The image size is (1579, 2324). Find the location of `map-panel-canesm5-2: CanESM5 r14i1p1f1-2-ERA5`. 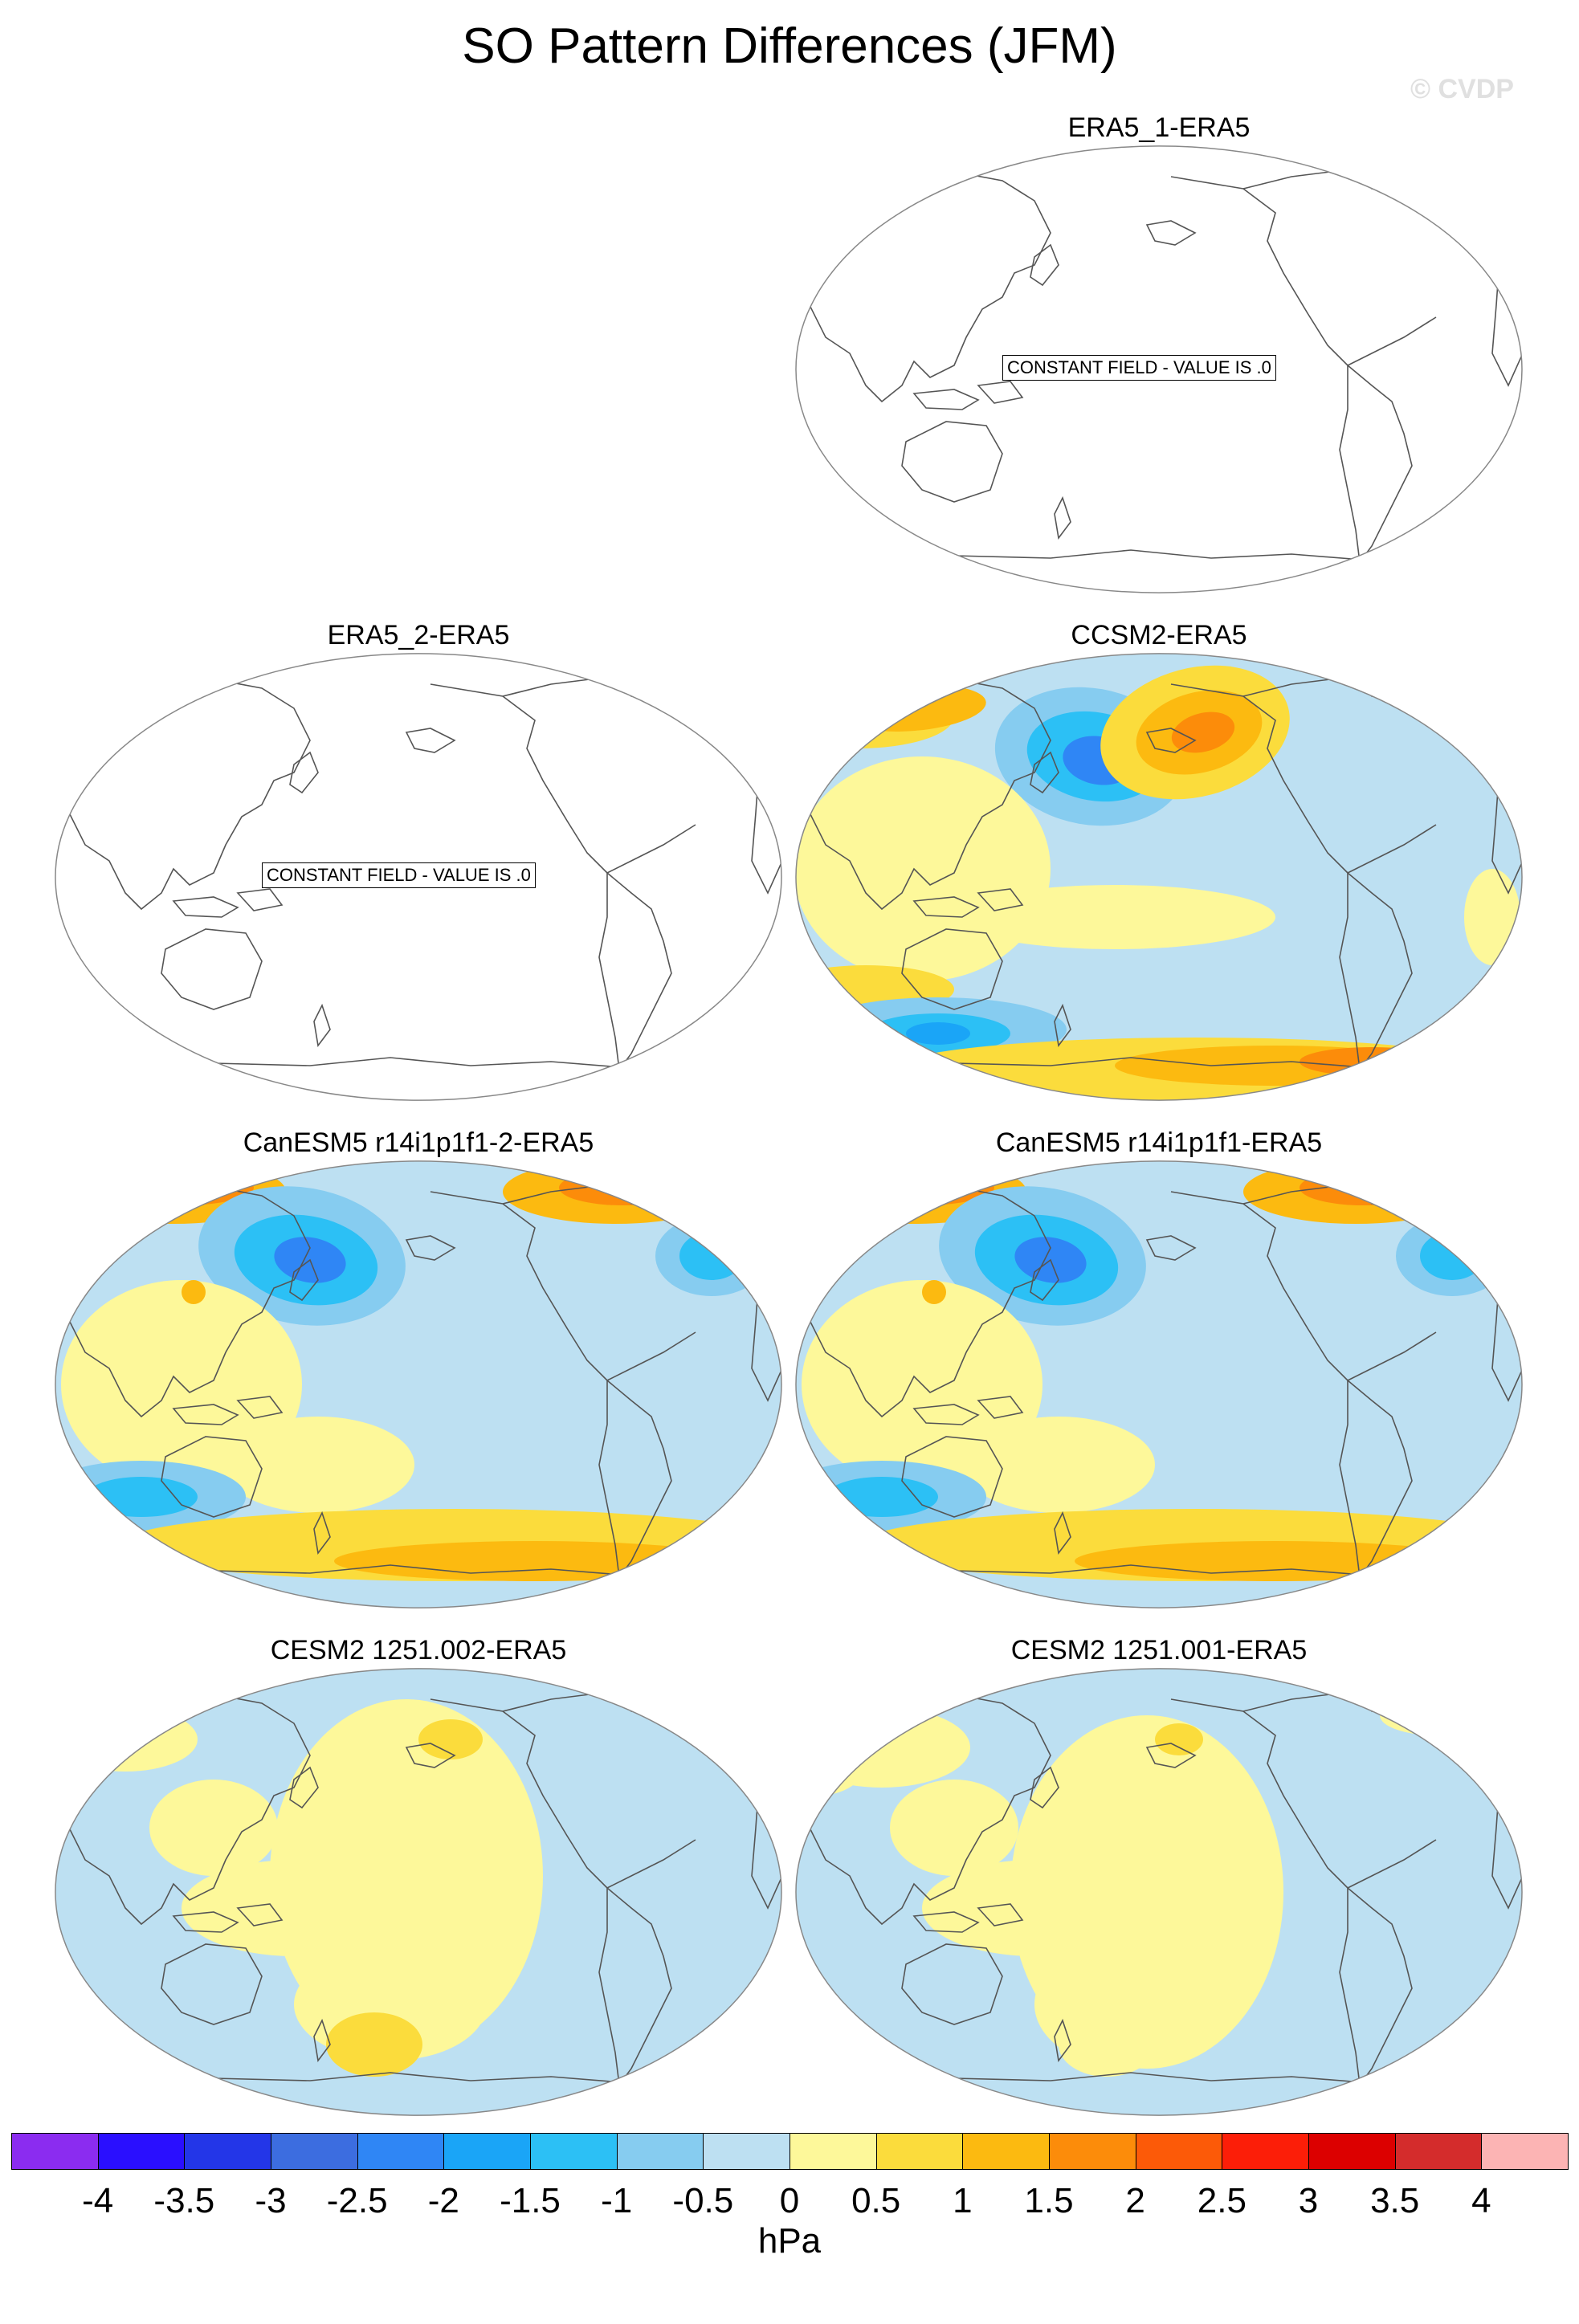

map-panel-canesm5-2: CanESM5 r14i1p1f1-2-ERA5 is located at coordinates (418, 1376).